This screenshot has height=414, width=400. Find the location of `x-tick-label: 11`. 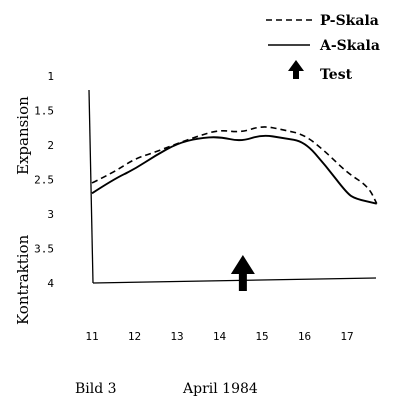

x-tick-label: 11 is located at coordinates (91, 336).